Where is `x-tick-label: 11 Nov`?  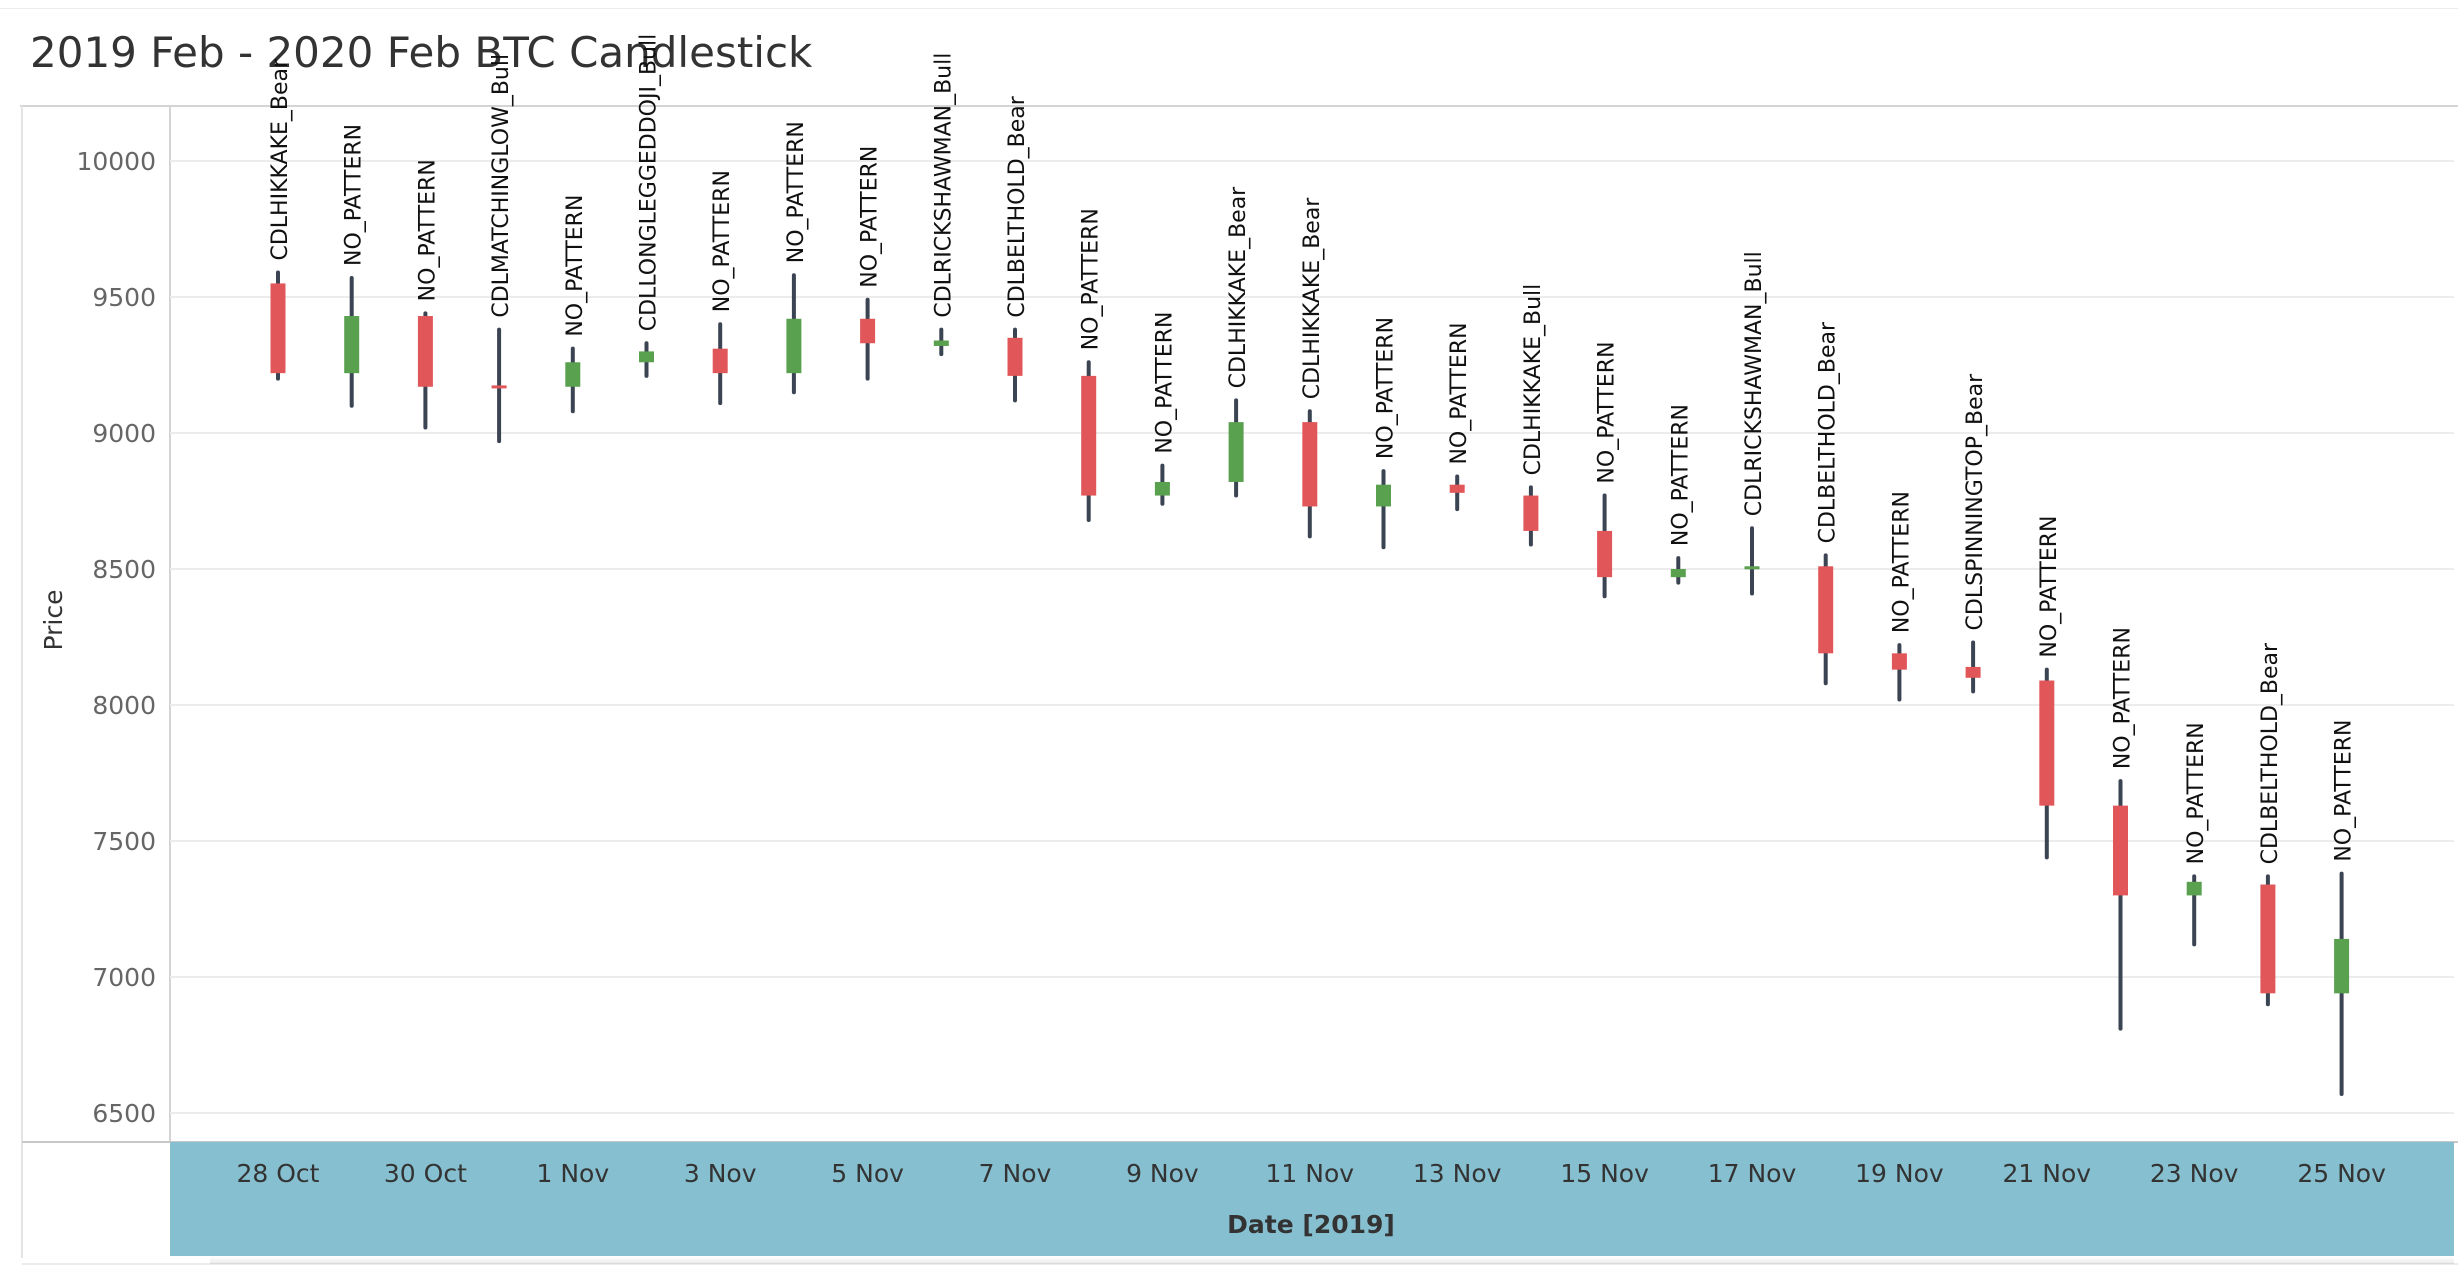 x-tick-label: 11 Nov is located at coordinates (1310, 1173).